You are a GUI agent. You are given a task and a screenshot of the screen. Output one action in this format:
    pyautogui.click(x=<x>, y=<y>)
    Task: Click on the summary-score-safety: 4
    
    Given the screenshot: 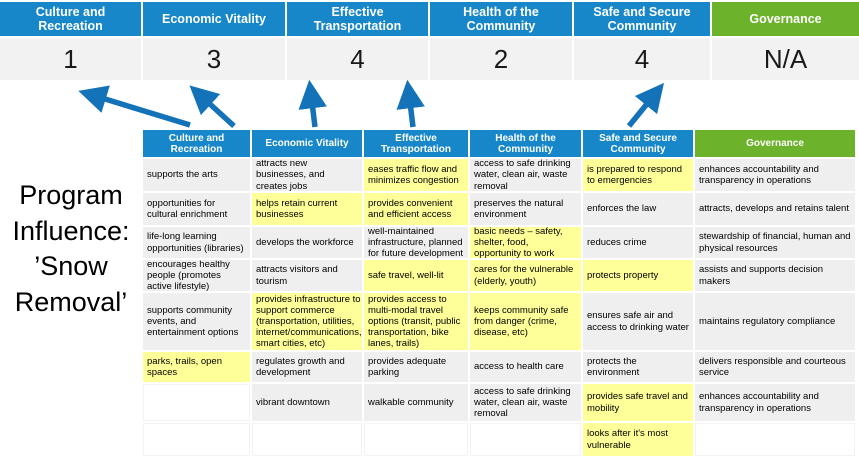 What is the action you would take?
    pyautogui.click(x=642, y=59)
    